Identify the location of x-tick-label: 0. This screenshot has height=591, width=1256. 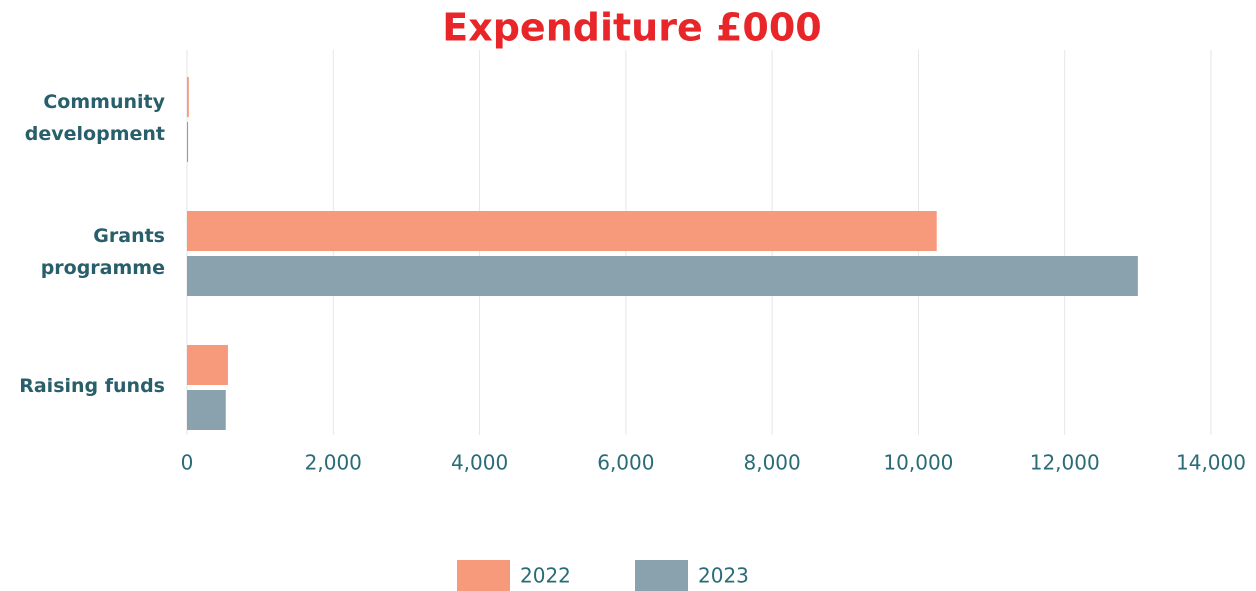
(187, 463).